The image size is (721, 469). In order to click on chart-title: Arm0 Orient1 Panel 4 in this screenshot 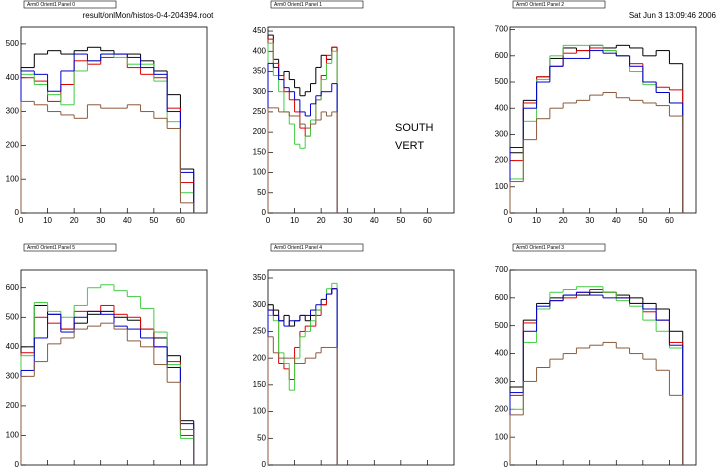, I will do `click(298, 248)`.